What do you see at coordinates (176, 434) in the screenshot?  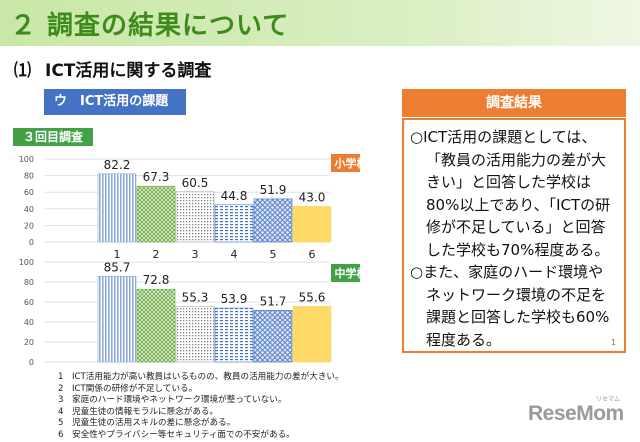 I see `note-item: 6 安全性やプライバシー等セキュリティ面での不安がある。` at bounding box center [176, 434].